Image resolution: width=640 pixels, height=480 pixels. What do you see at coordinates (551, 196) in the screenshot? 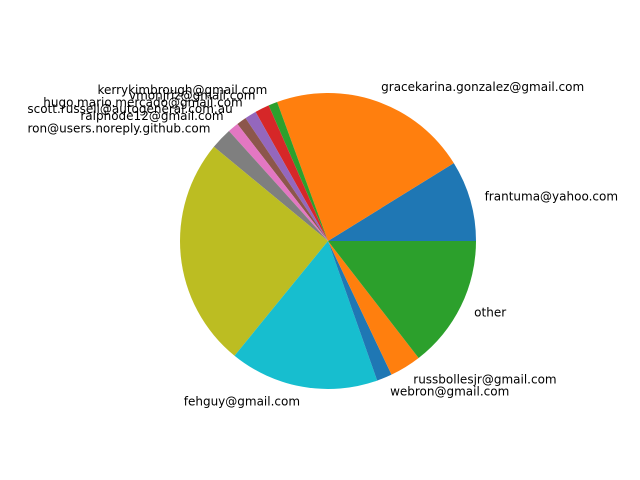
I see `pie-label-0: frantuma@yahoo.com` at bounding box center [551, 196].